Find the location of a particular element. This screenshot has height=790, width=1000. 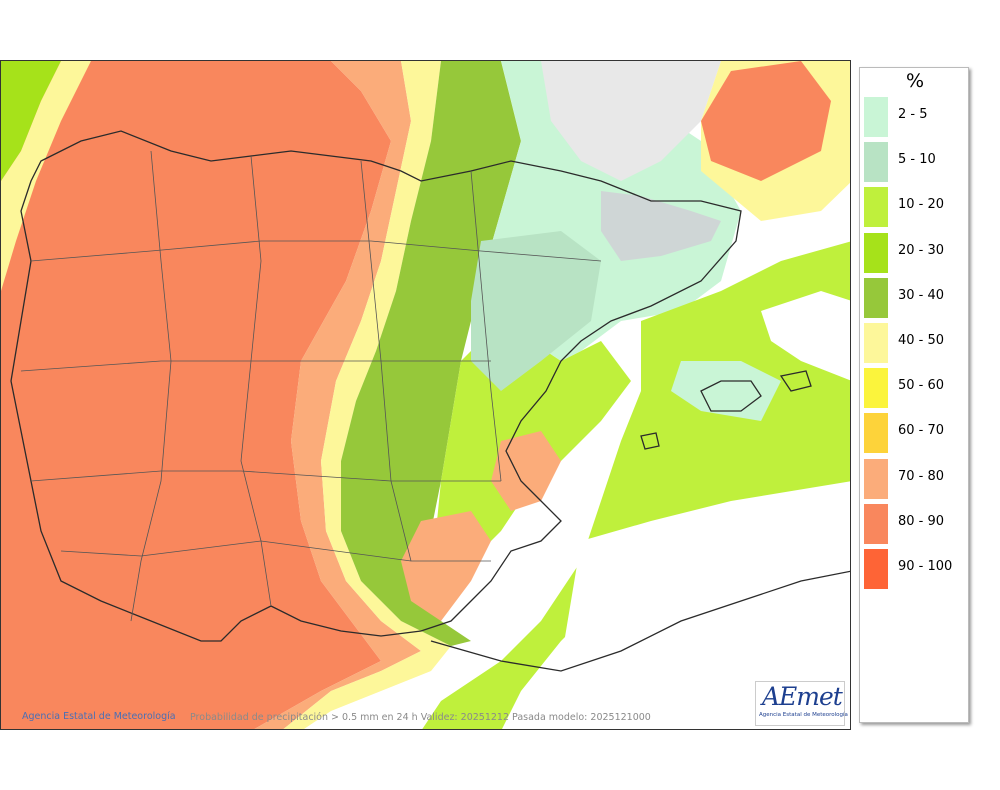

legend-item: 90 - 100 is located at coordinates (914, 567).